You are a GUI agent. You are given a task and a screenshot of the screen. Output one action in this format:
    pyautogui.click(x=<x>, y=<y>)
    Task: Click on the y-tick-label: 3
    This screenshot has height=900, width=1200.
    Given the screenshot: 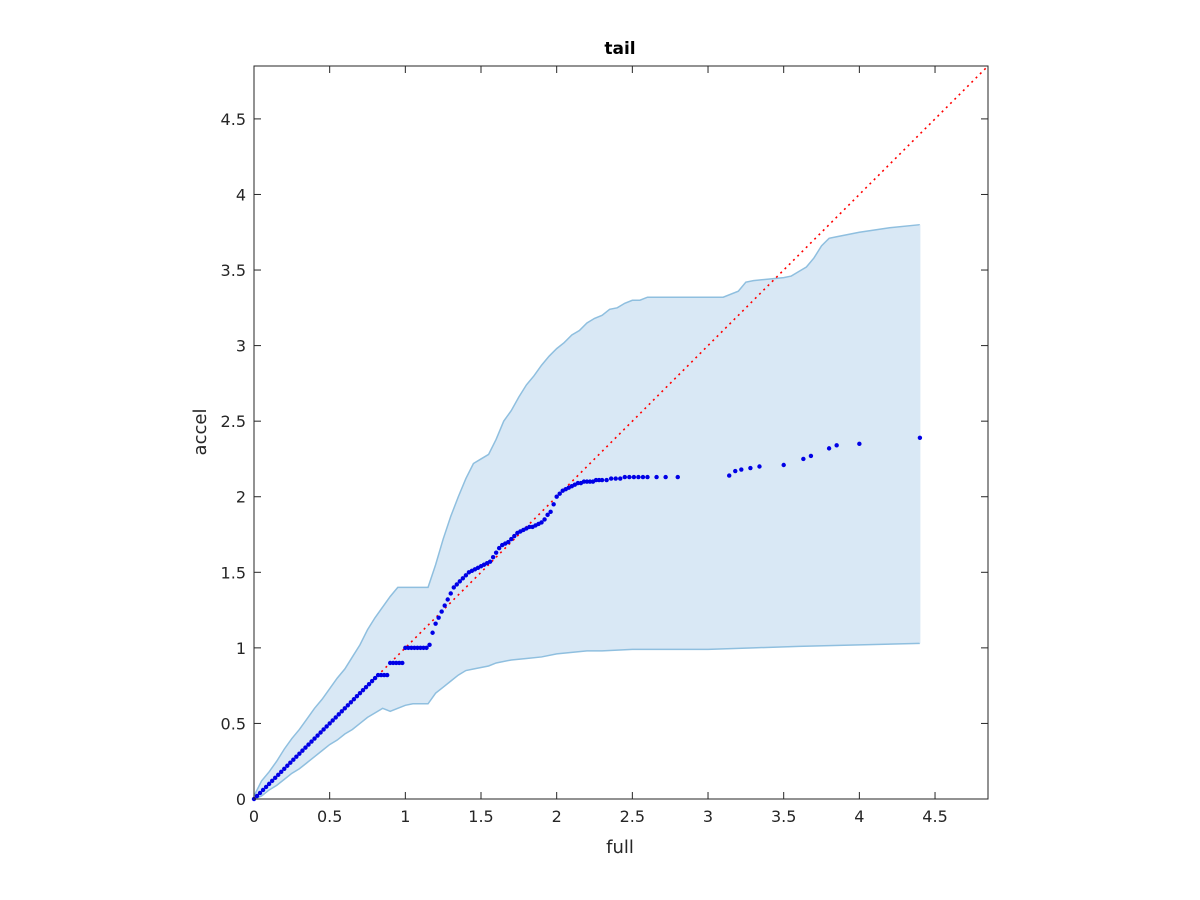 What is the action you would take?
    pyautogui.click(x=241, y=346)
    